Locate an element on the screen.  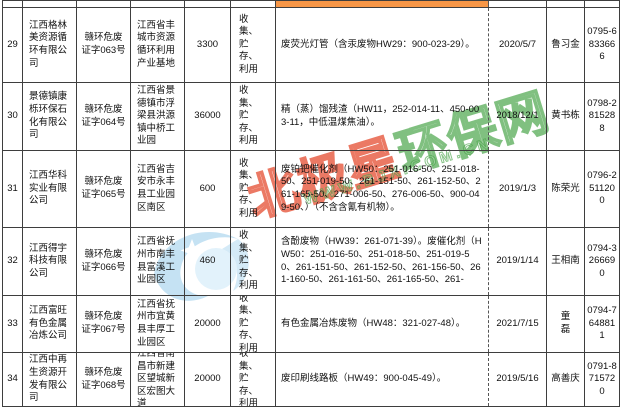
row-number: 32 is located at coordinates (13, 261).